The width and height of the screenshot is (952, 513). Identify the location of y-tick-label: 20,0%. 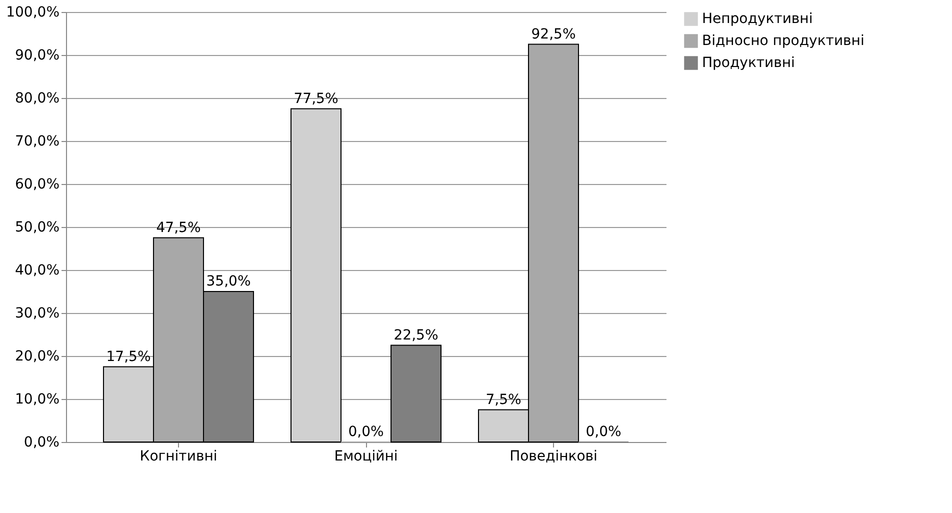
(37, 356).